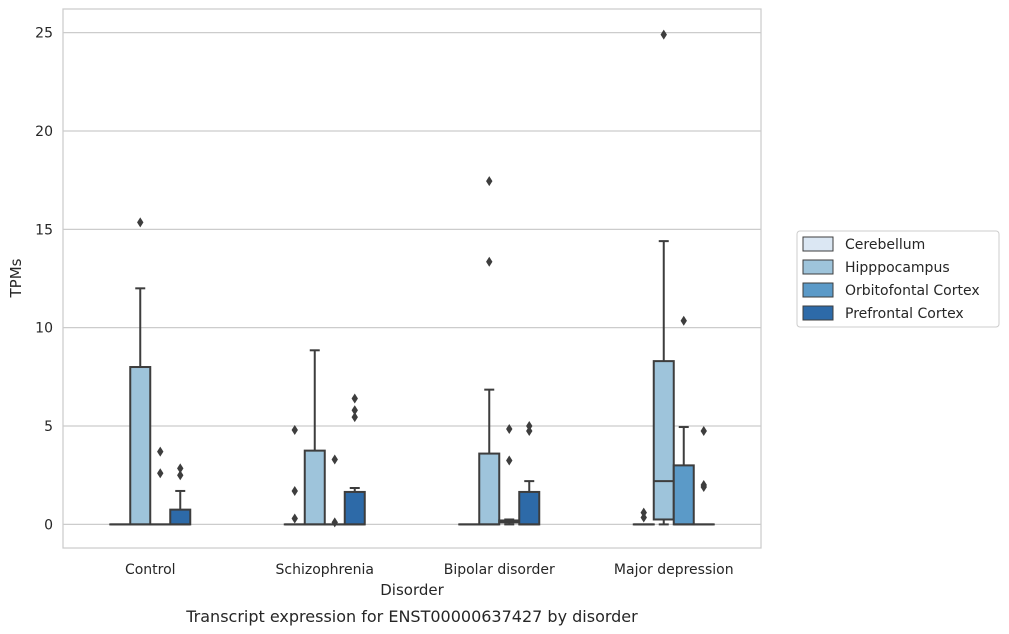 Image resolution: width=1009 pixels, height=634 pixels. Describe the element at coordinates (44, 132) in the screenshot. I see `y-tick-label: 20` at that location.